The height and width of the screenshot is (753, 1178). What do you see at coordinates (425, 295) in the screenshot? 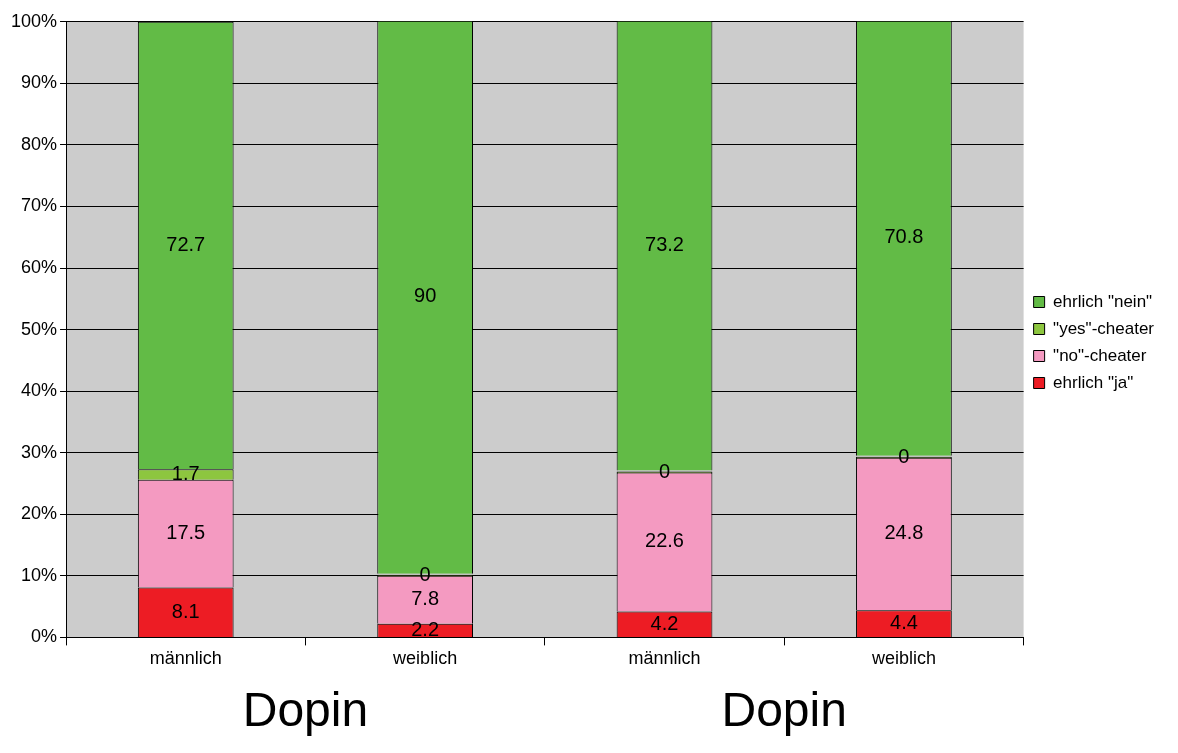
I see `data-label: 90` at bounding box center [425, 295].